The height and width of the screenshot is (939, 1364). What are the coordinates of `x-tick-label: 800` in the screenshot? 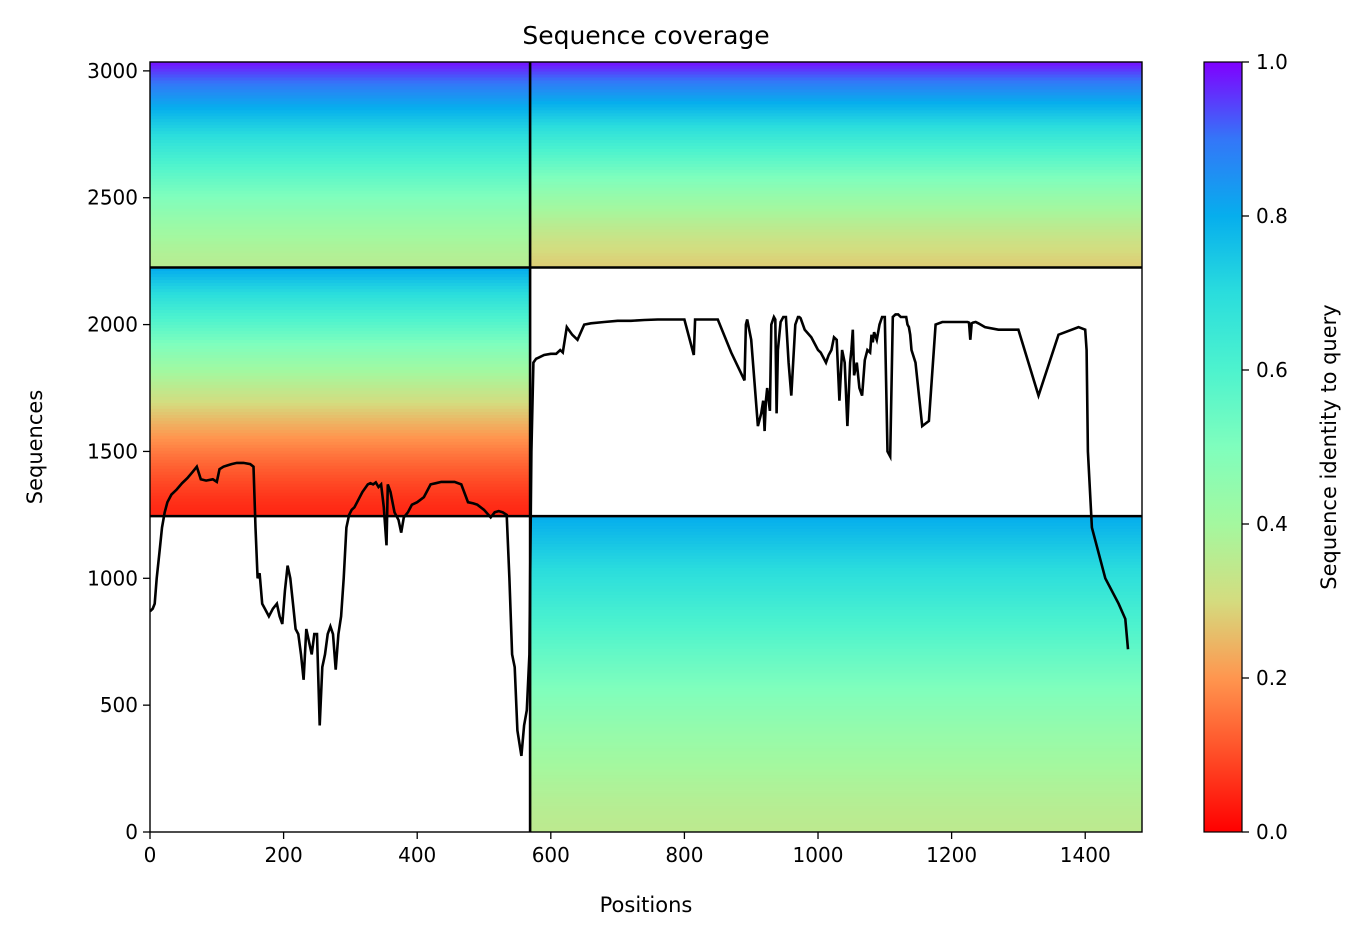 It's located at (684, 855).